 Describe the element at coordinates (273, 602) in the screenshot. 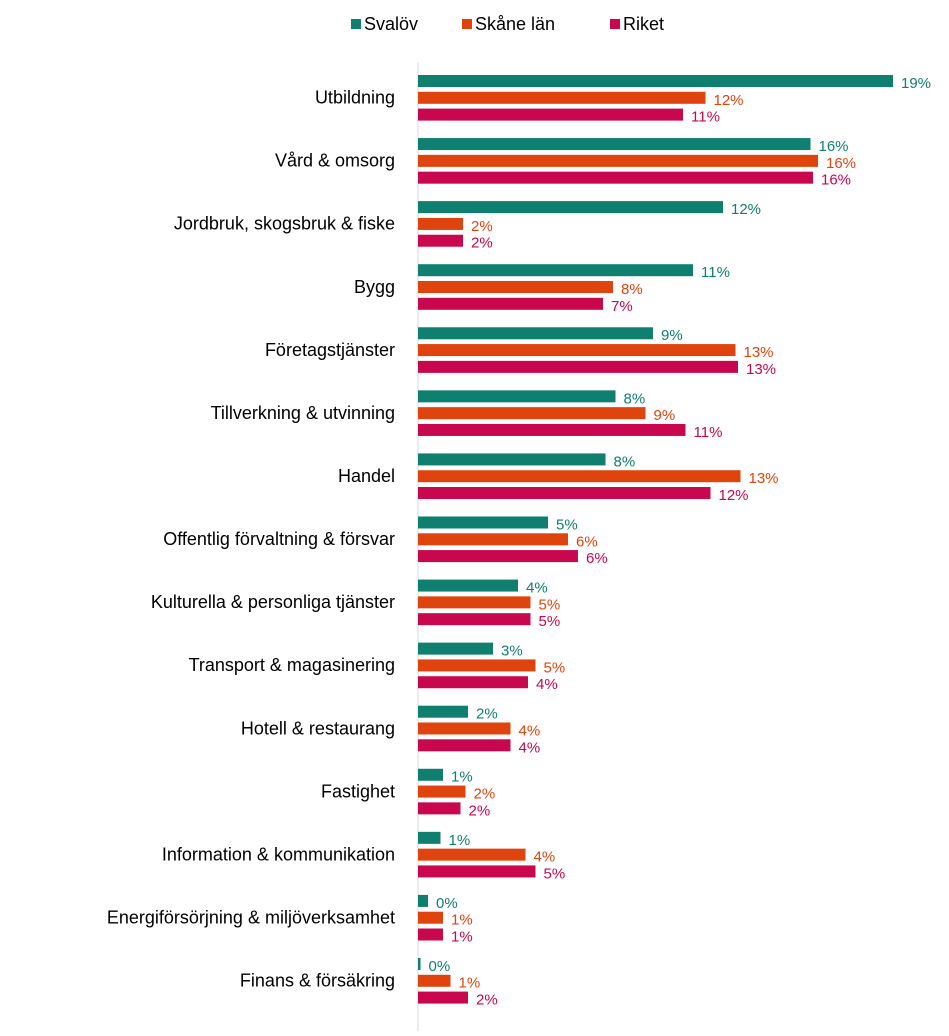

I see `category-label: Kulturella & personliga tjänster` at that location.